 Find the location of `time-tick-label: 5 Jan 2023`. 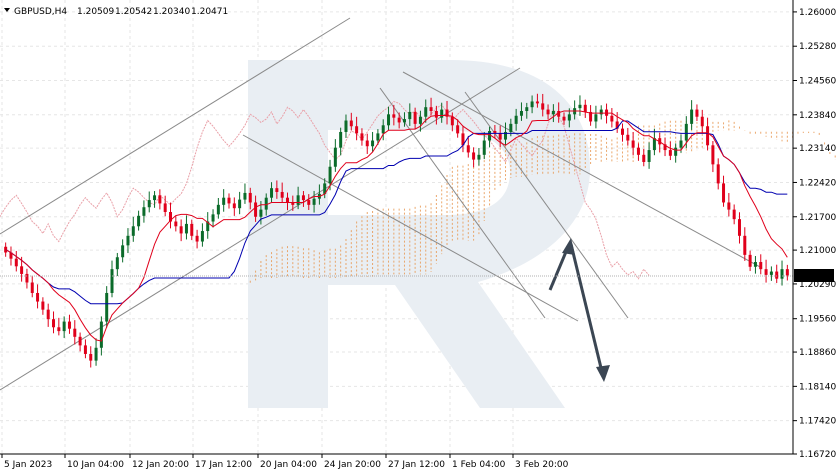

time-tick-label: 5 Jan 2023 is located at coordinates (28, 465).